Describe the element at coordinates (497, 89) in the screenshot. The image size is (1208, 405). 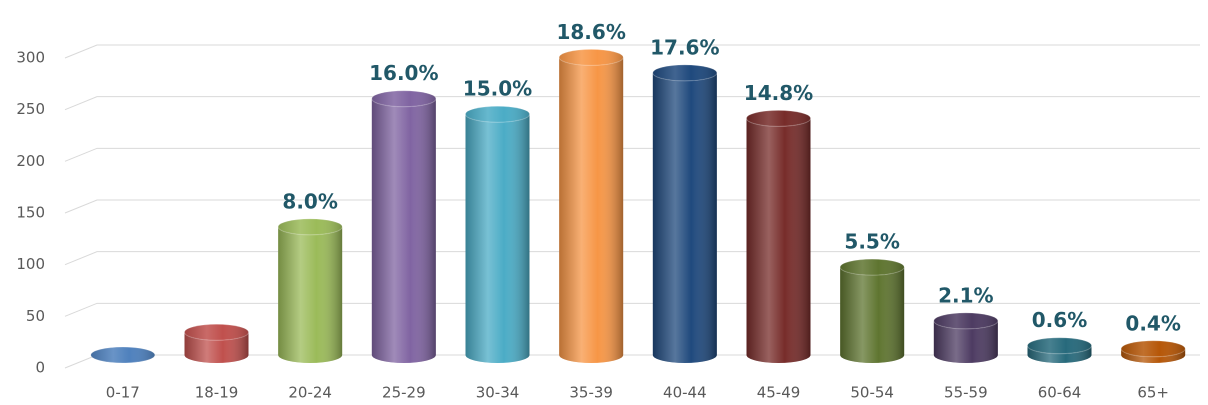
I see `value-label: 15.0%` at that location.